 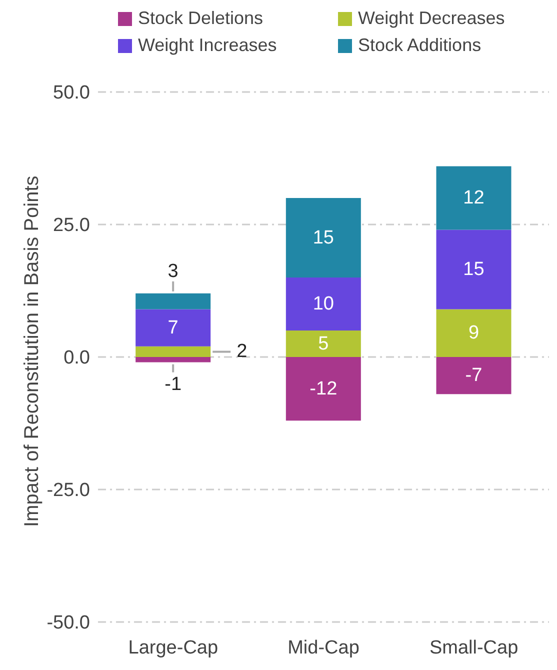 I want to click on y-tick-label: -25.0, so click(x=68, y=491).